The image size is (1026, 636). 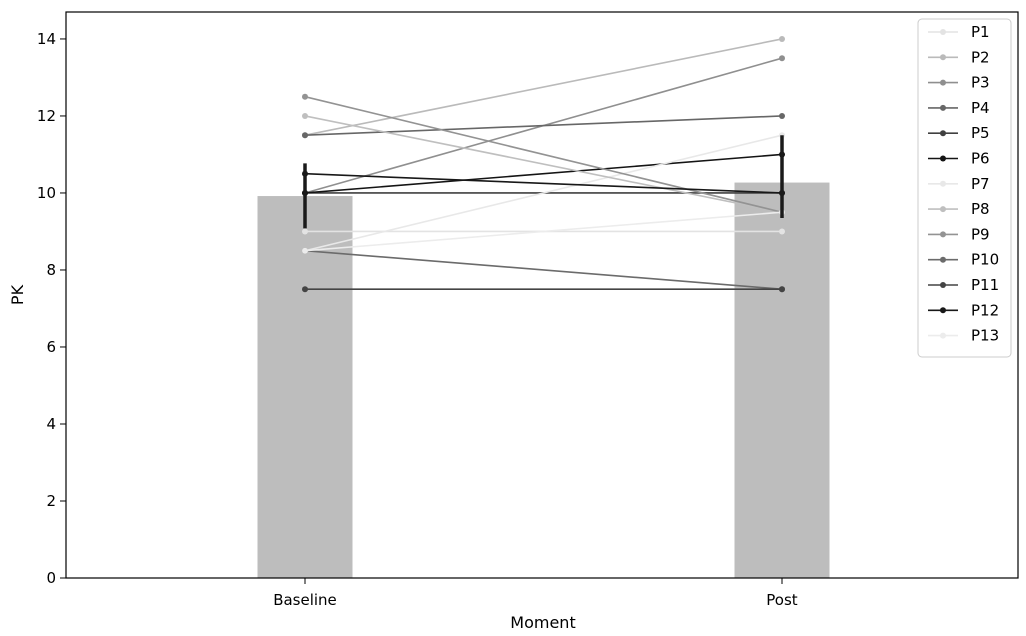 What do you see at coordinates (51, 578) in the screenshot?
I see `y-tick-label: 0` at bounding box center [51, 578].